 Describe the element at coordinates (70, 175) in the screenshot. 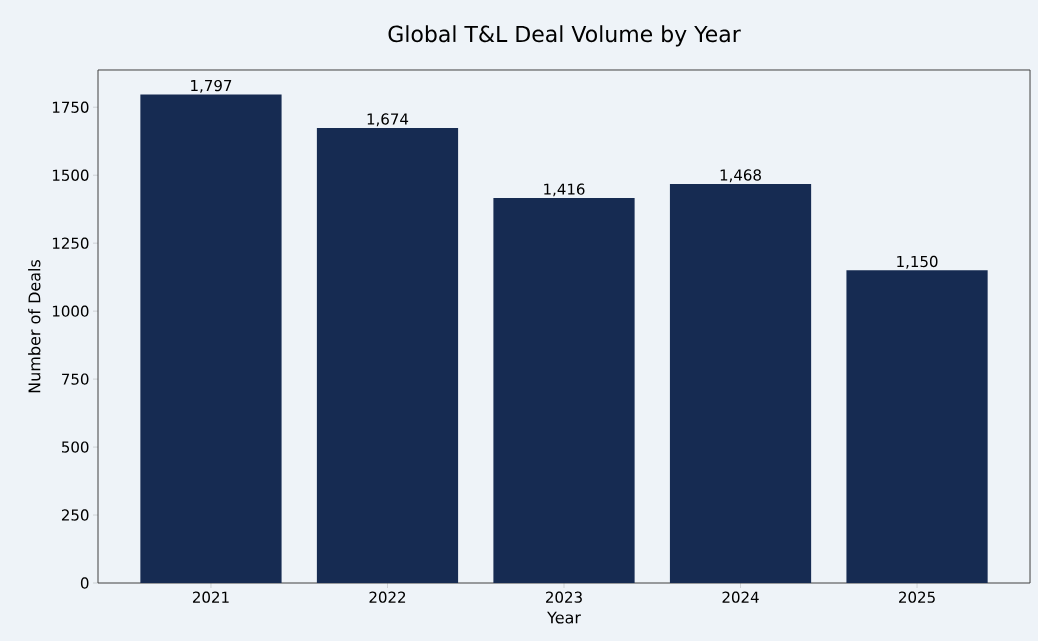

I see `y-tick-label: 1500` at that location.